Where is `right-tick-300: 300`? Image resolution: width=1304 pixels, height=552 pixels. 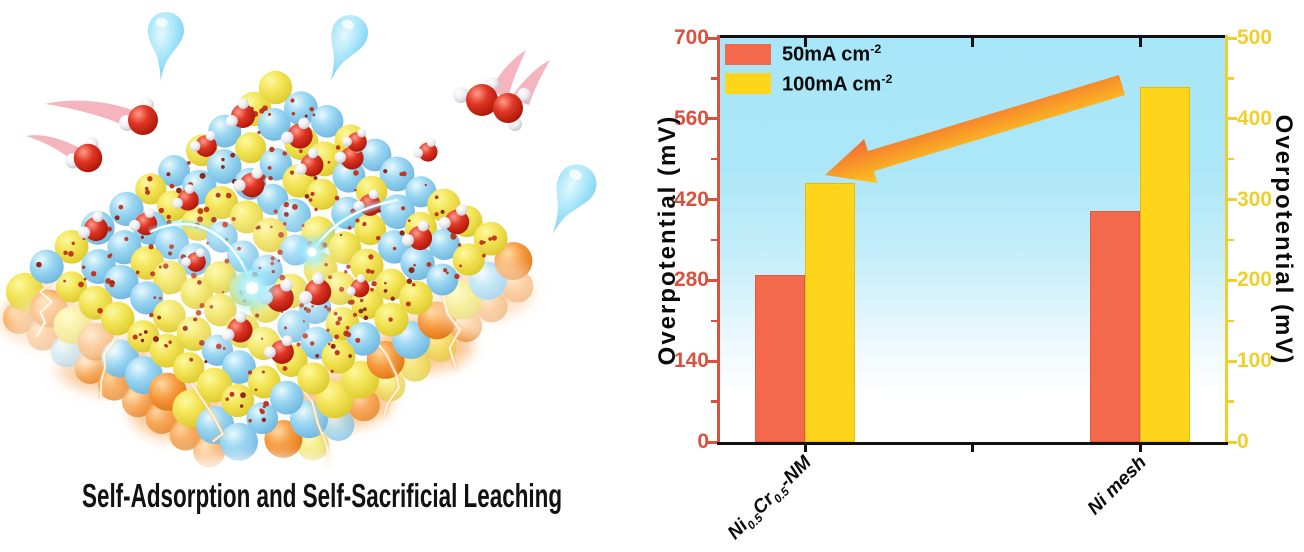
right-tick-300: 300 is located at coordinates (1255, 199).